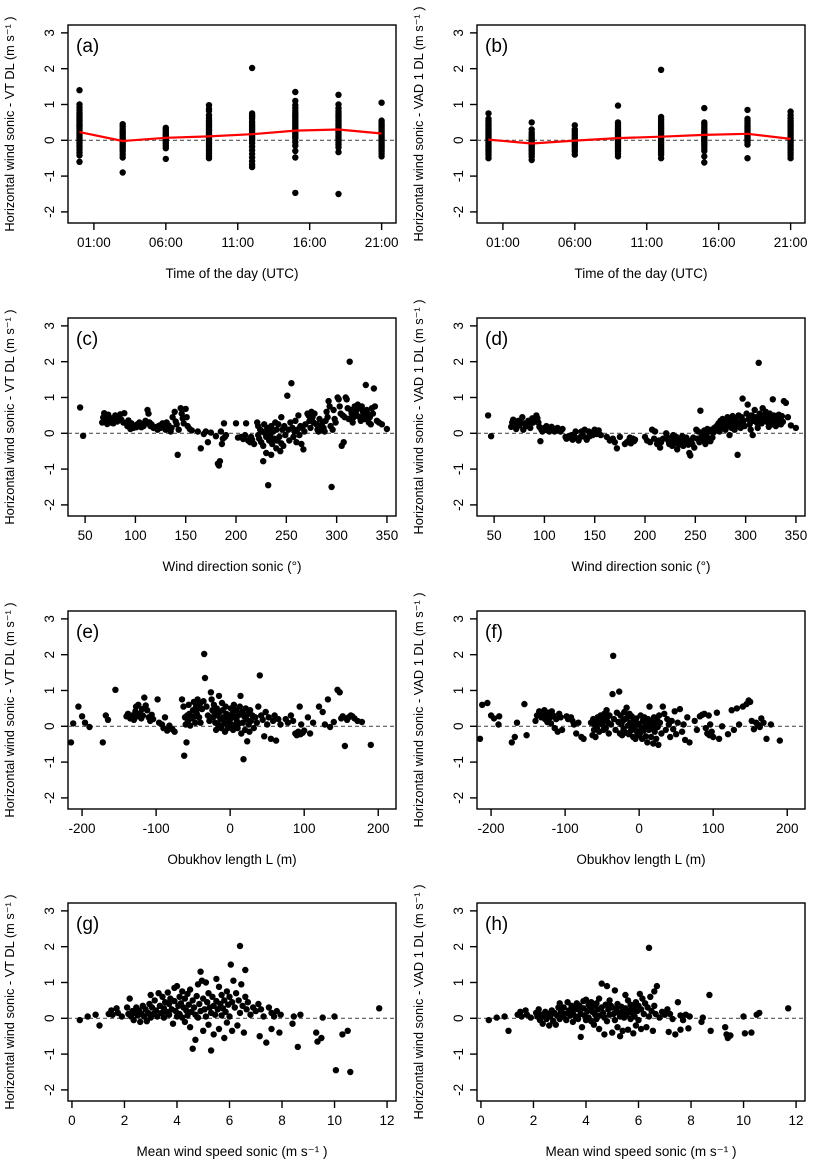  I want to click on x-tick-label: 2, so click(534, 1120).